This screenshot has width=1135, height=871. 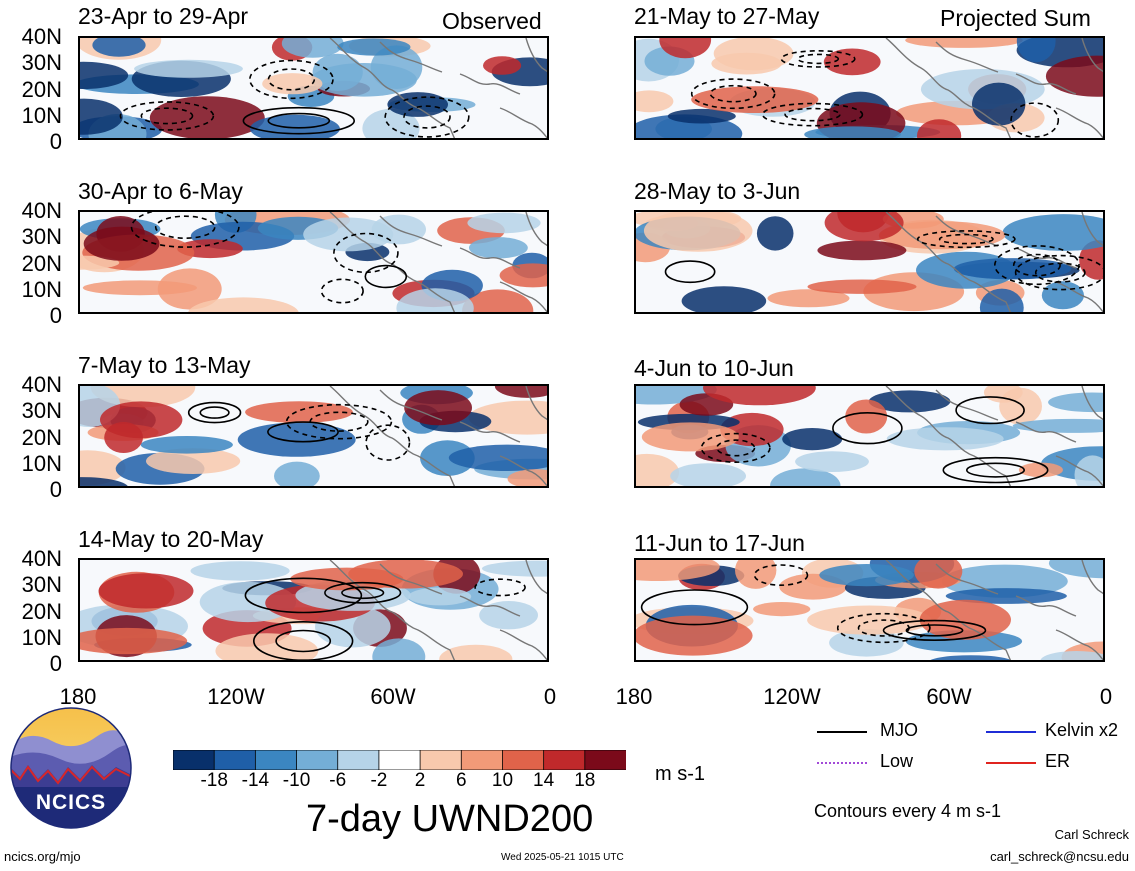 What do you see at coordinates (842, 763) in the screenshot?
I see `legend-line-low` at bounding box center [842, 763].